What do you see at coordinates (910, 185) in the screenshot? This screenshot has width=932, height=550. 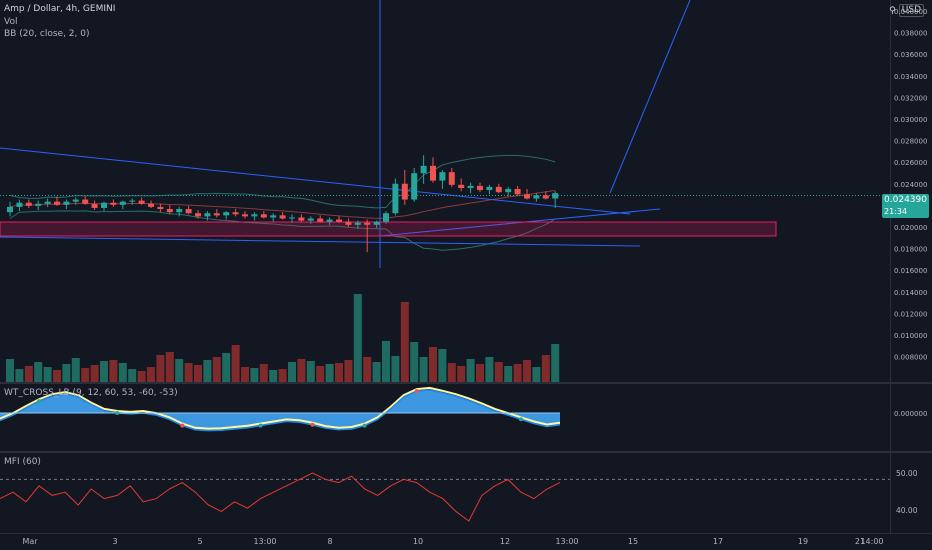 I see `price-axis-tick: 0.024000` at bounding box center [910, 185].